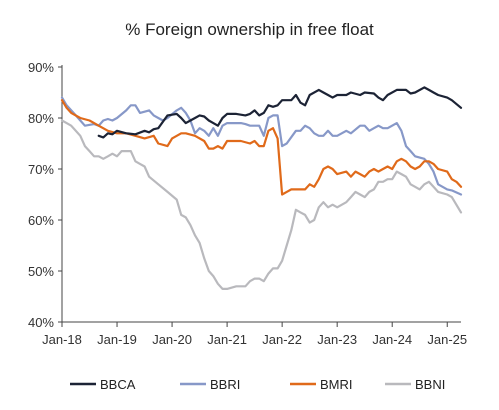 Image resolution: width=499 pixels, height=410 pixels. Describe the element at coordinates (225, 384) in the screenshot. I see `legend-label-bbri: BBRI` at that location.